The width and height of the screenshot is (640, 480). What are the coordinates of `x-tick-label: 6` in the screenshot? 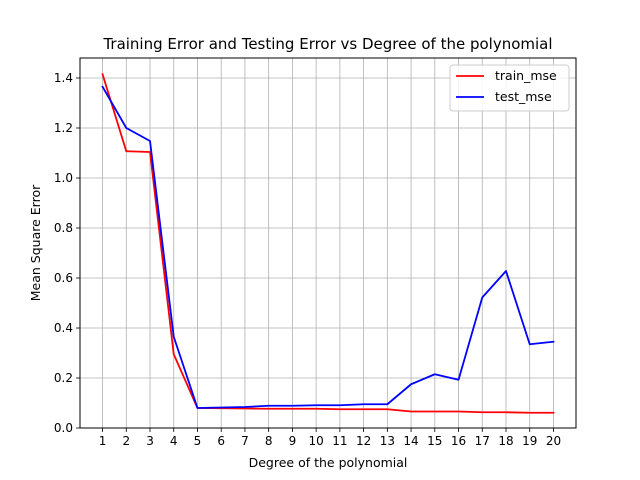 It's located at (221, 441).